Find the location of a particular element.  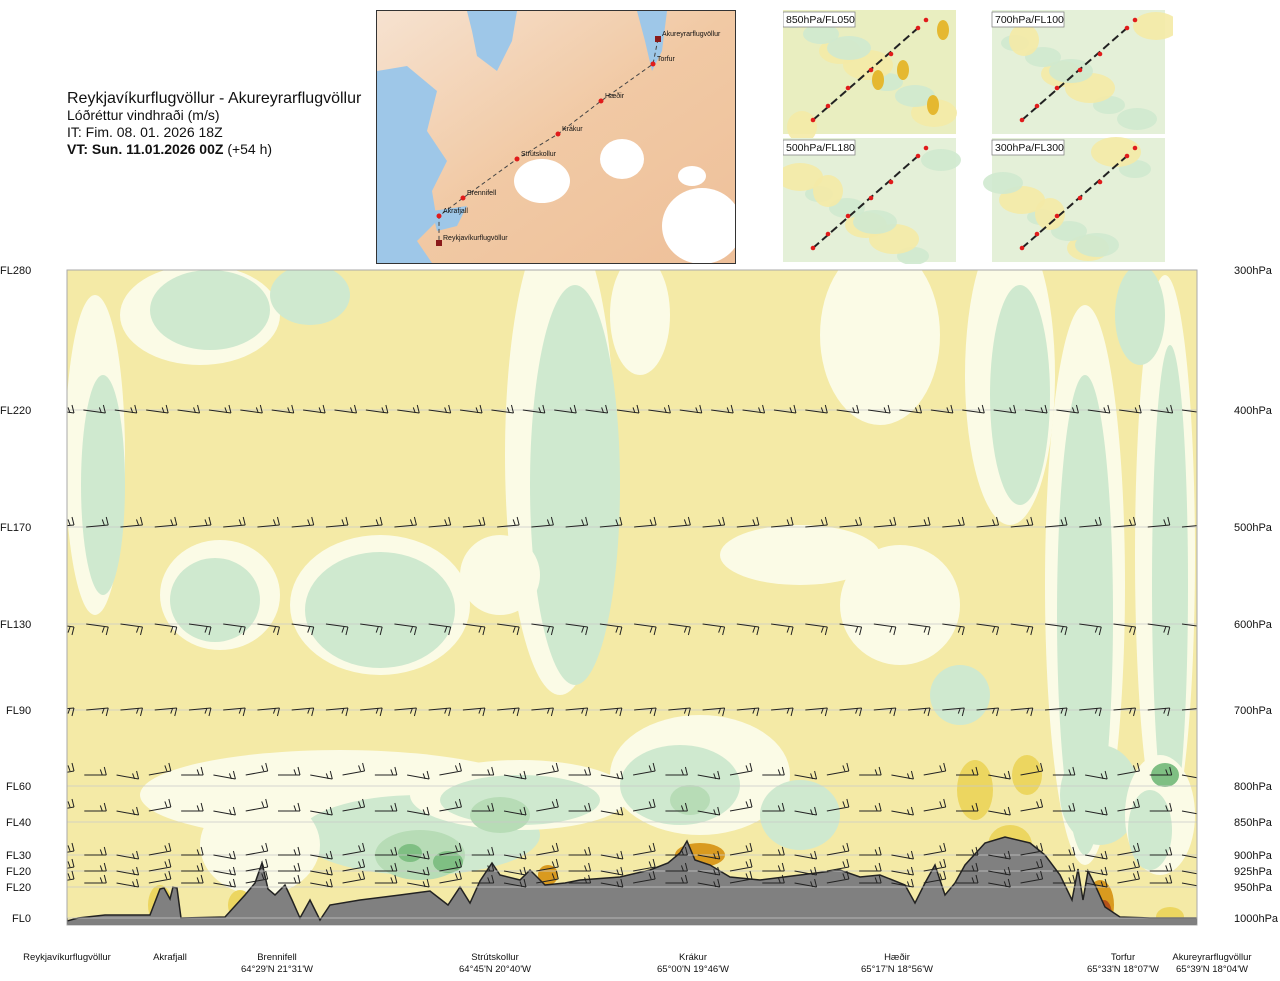

waypoint-label: Akureyrarflugvöllur is located at coordinates (691, 34).